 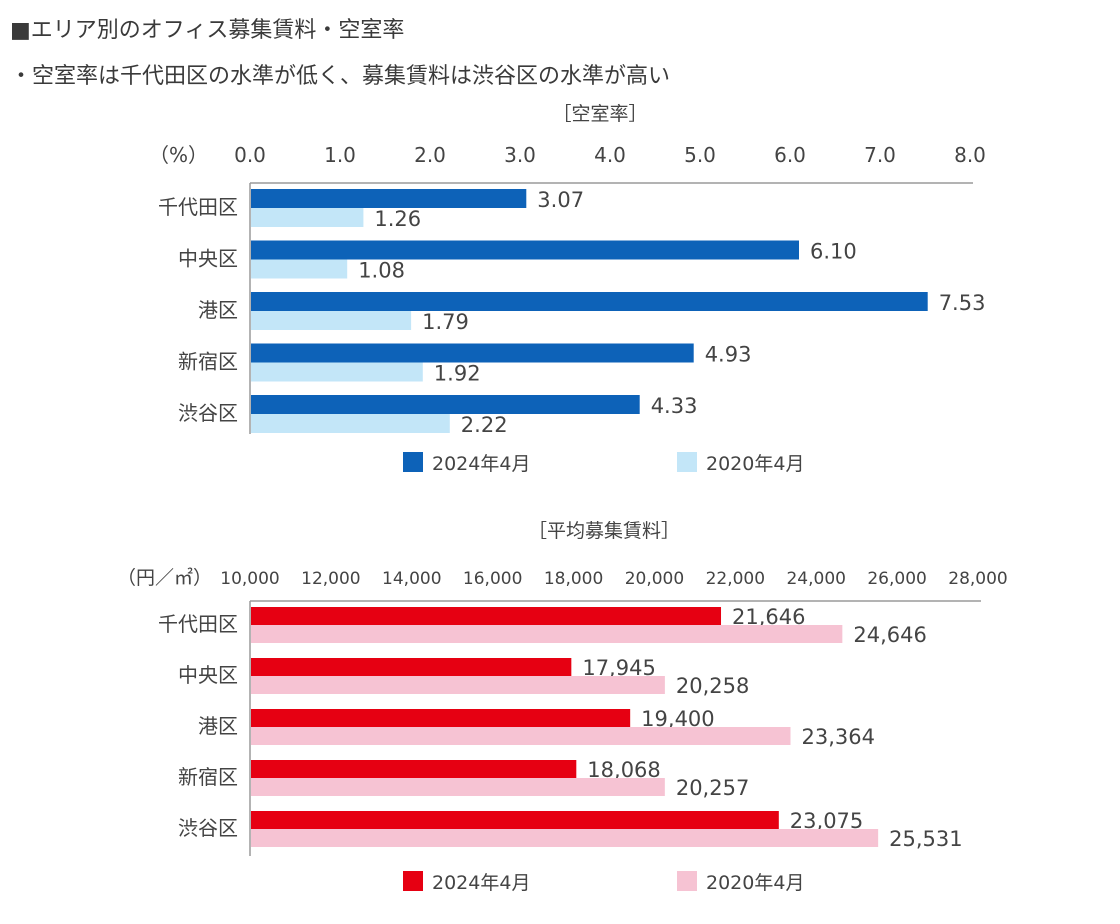 What do you see at coordinates (207, 30) in the screenshot?
I see `page-title: ■エリア別のオフィス募集賃料・空室率` at bounding box center [207, 30].